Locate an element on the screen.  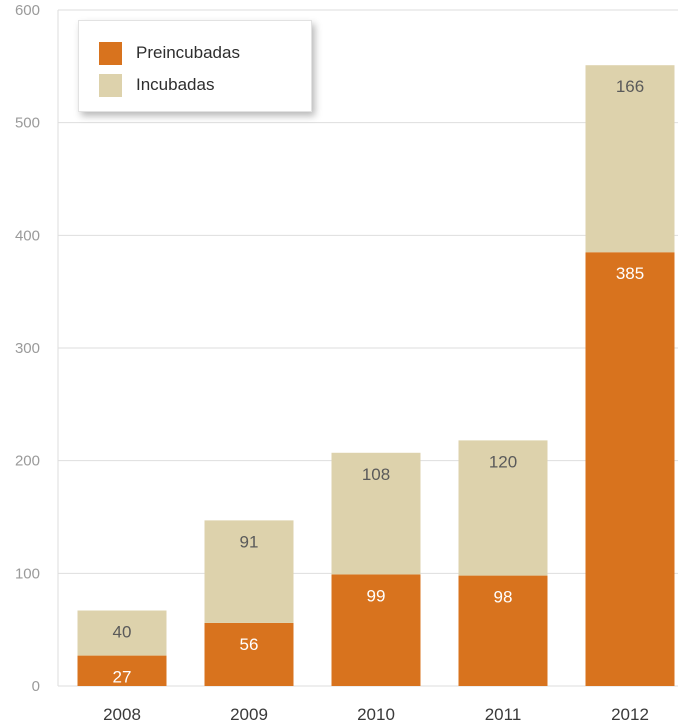
legend-label-incubadas: Incubadas is located at coordinates (175, 84).